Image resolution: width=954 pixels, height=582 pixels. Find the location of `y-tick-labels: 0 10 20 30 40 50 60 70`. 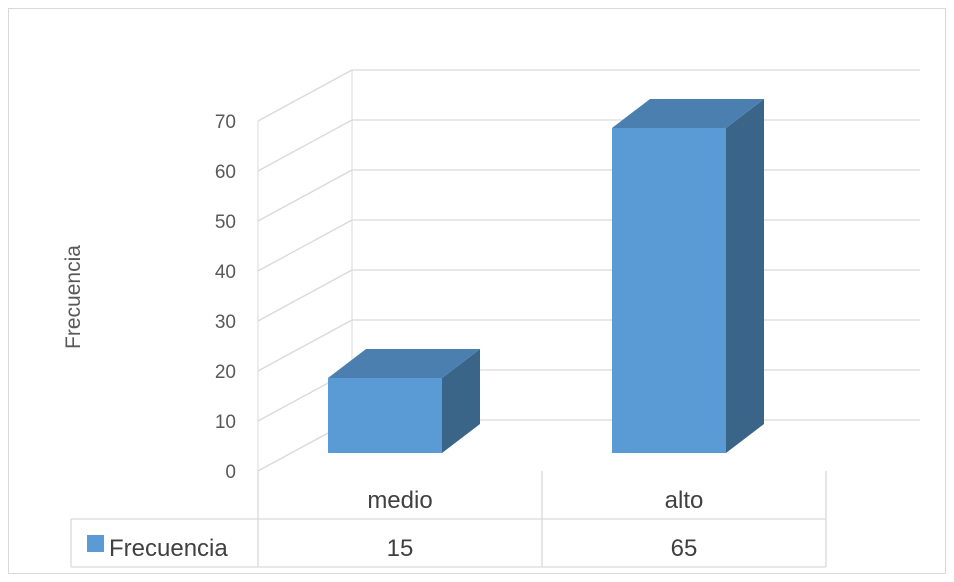

y-tick-labels: 0 10 20 30 40 50 60 70 is located at coordinates (225, 297).